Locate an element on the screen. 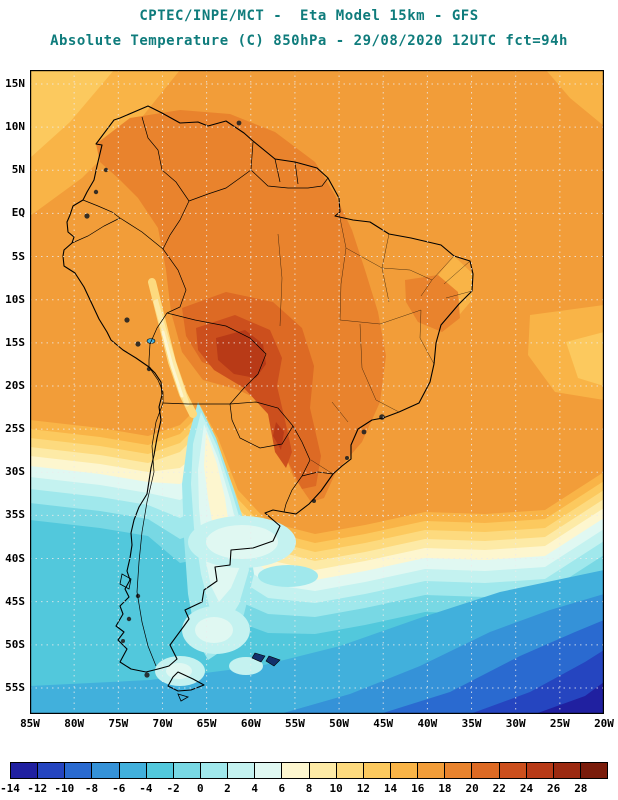 The height and width of the screenshot is (800, 618). colorbar-tick-label: -8 is located at coordinates (91, 788).